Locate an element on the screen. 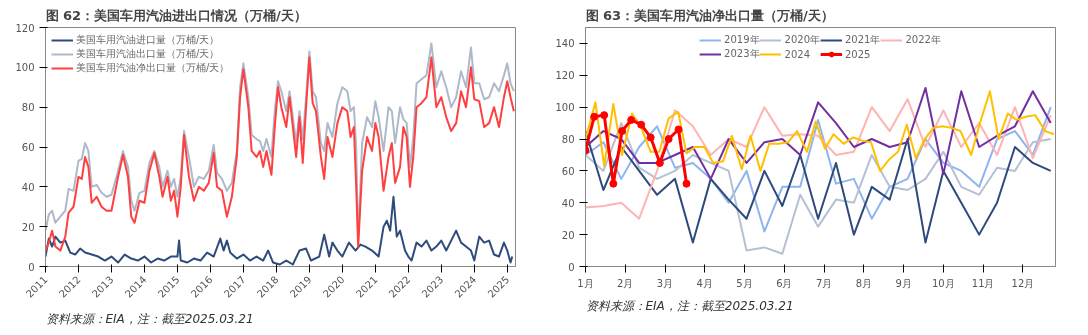  chart-title: 图 63：美国车用汽油净出口量（万桶/天） is located at coordinates (709, 15).